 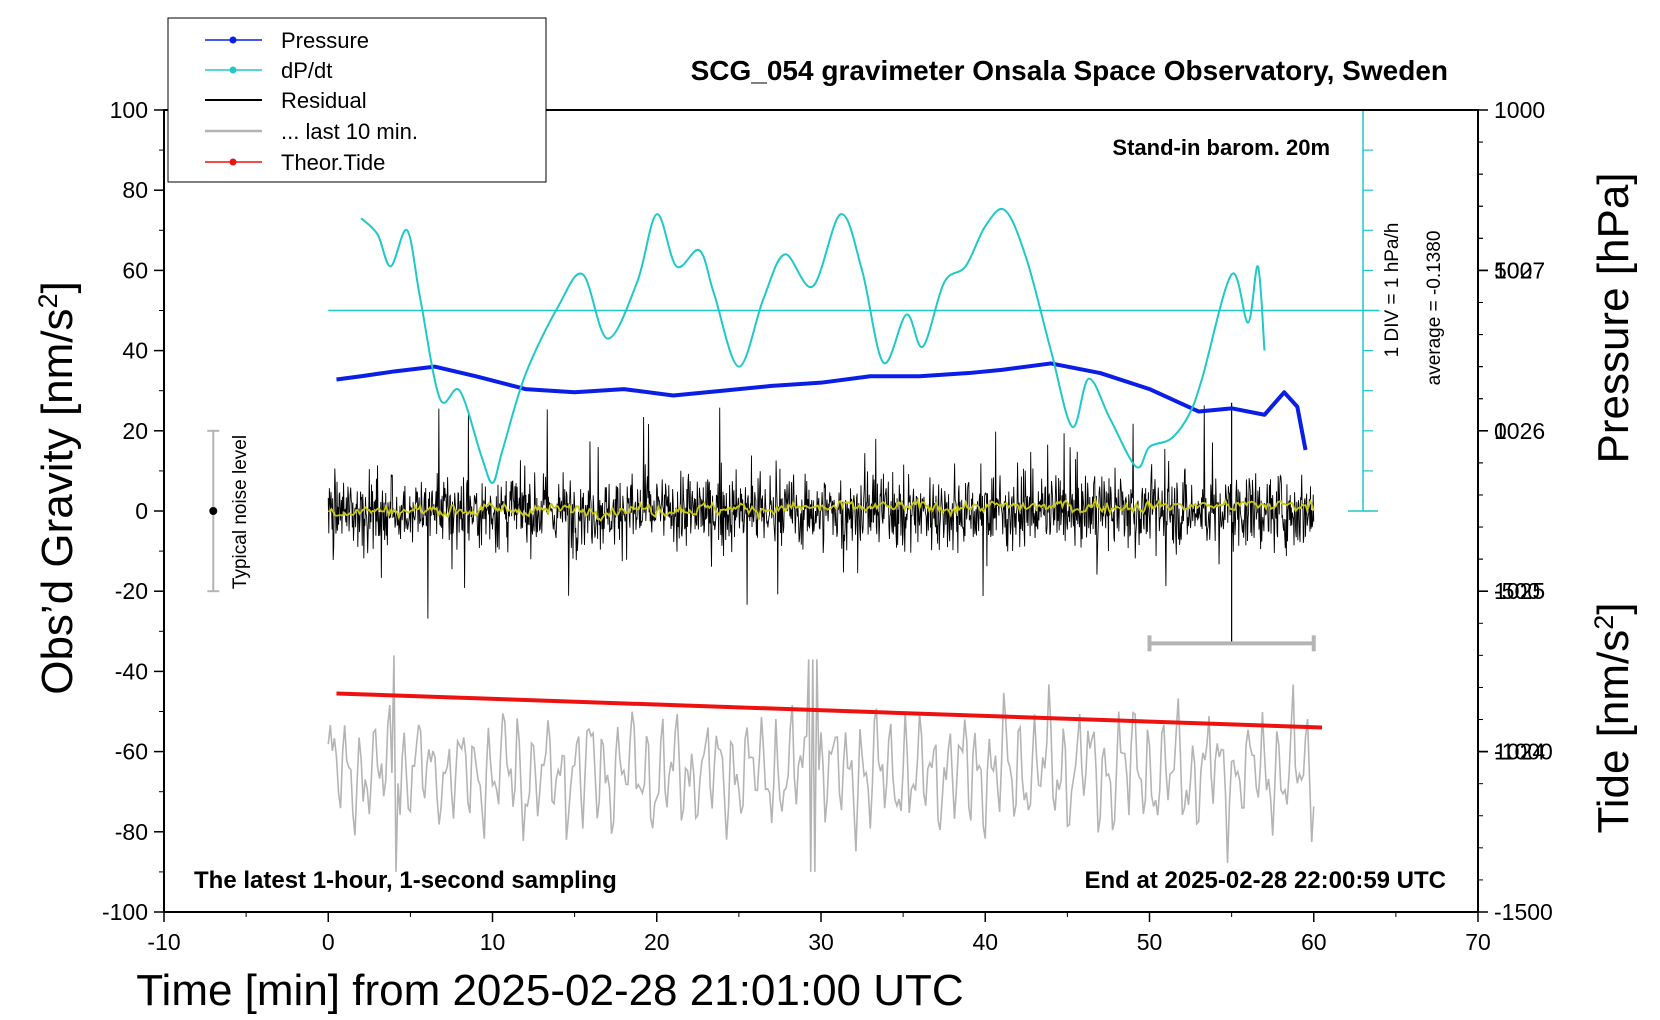 What do you see at coordinates (131, 671) in the screenshot?
I see `y-tick-label--40: -40` at bounding box center [131, 671].